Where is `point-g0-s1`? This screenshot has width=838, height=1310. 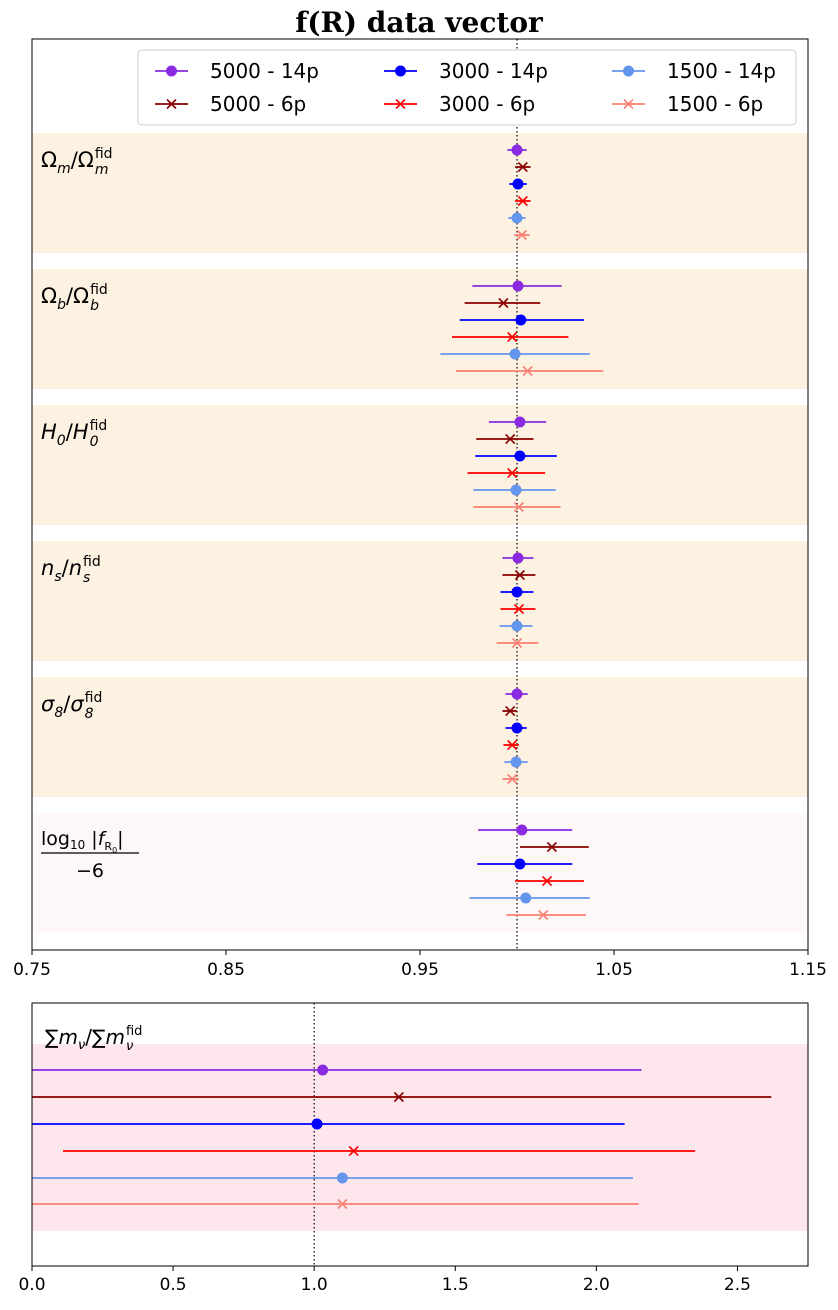
point-g0-s1 is located at coordinates (522, 167).